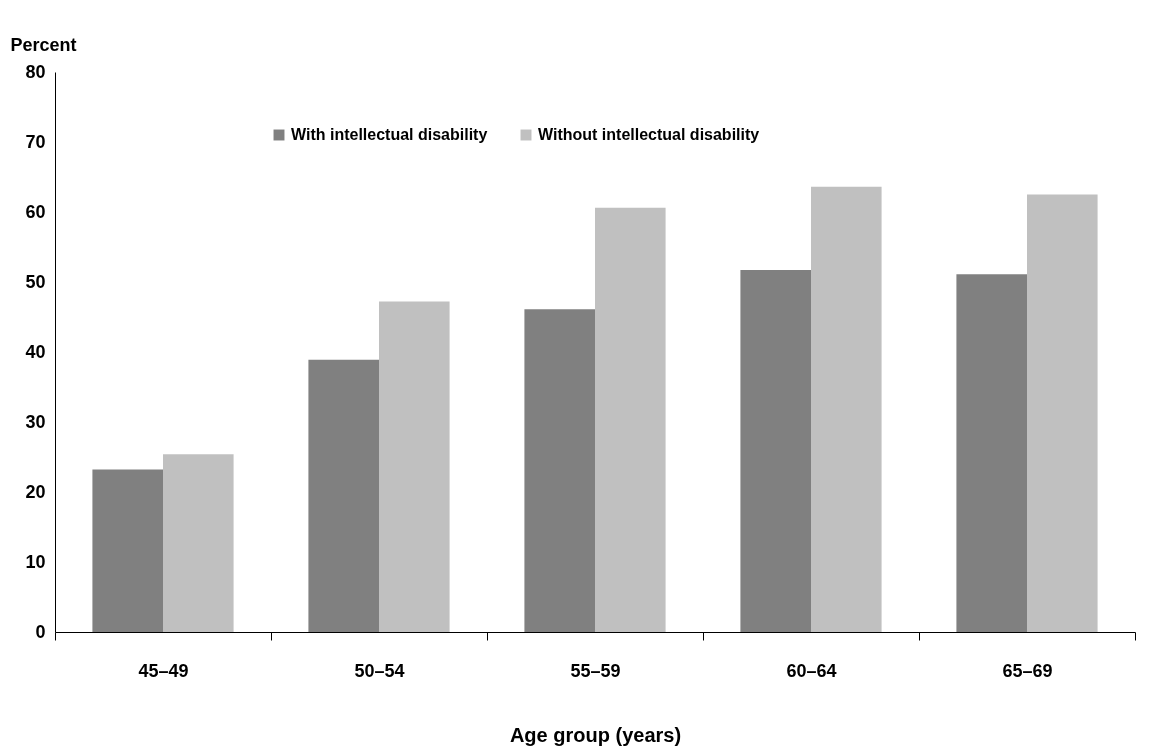 This screenshot has height=747, width=1152. What do you see at coordinates (379, 670) in the screenshot?
I see `x-tick-label: 50–54` at bounding box center [379, 670].